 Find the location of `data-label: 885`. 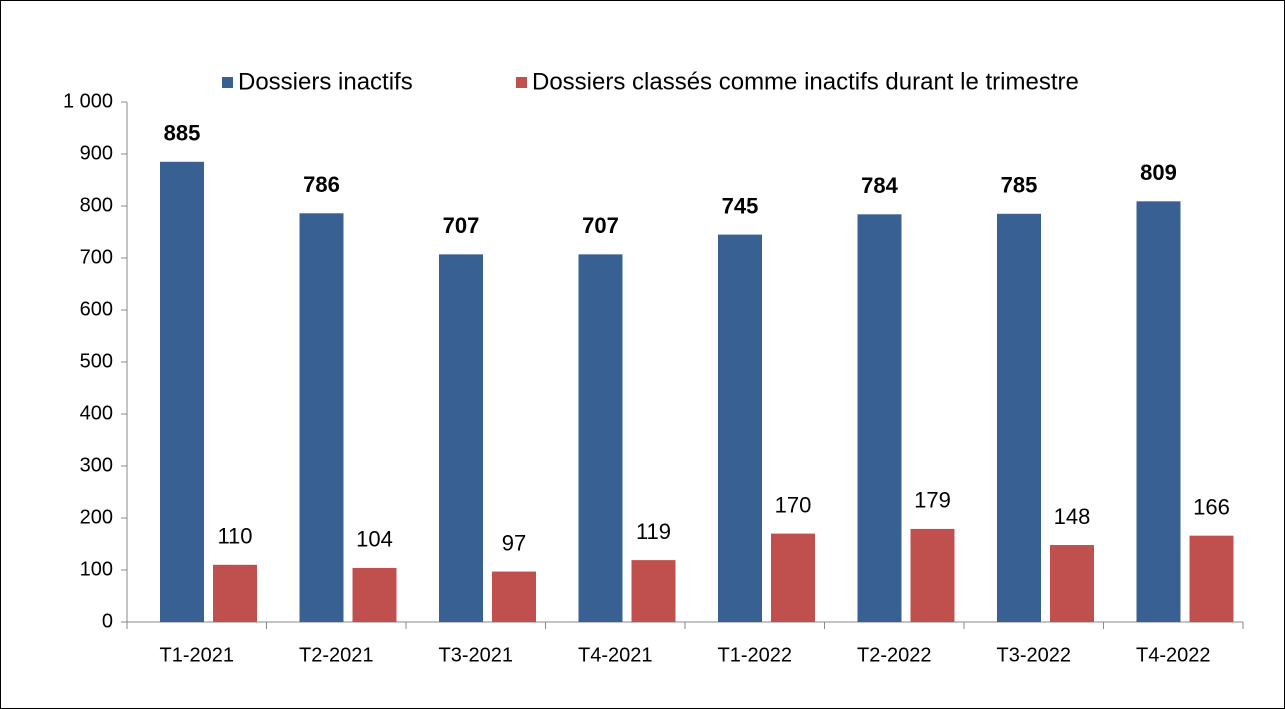

data-label: 885 is located at coordinates (182, 133).